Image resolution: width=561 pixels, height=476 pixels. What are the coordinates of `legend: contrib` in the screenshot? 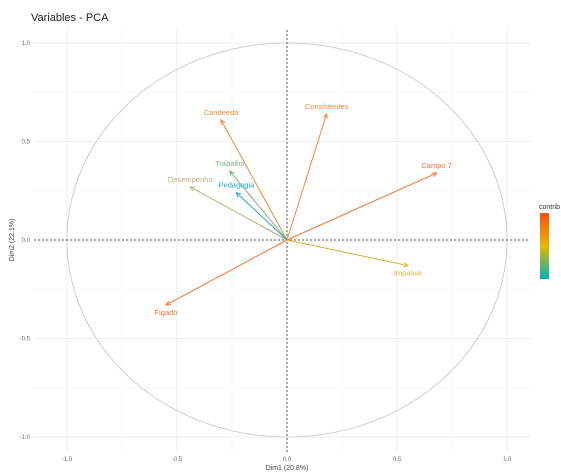 It's located at (549, 241).